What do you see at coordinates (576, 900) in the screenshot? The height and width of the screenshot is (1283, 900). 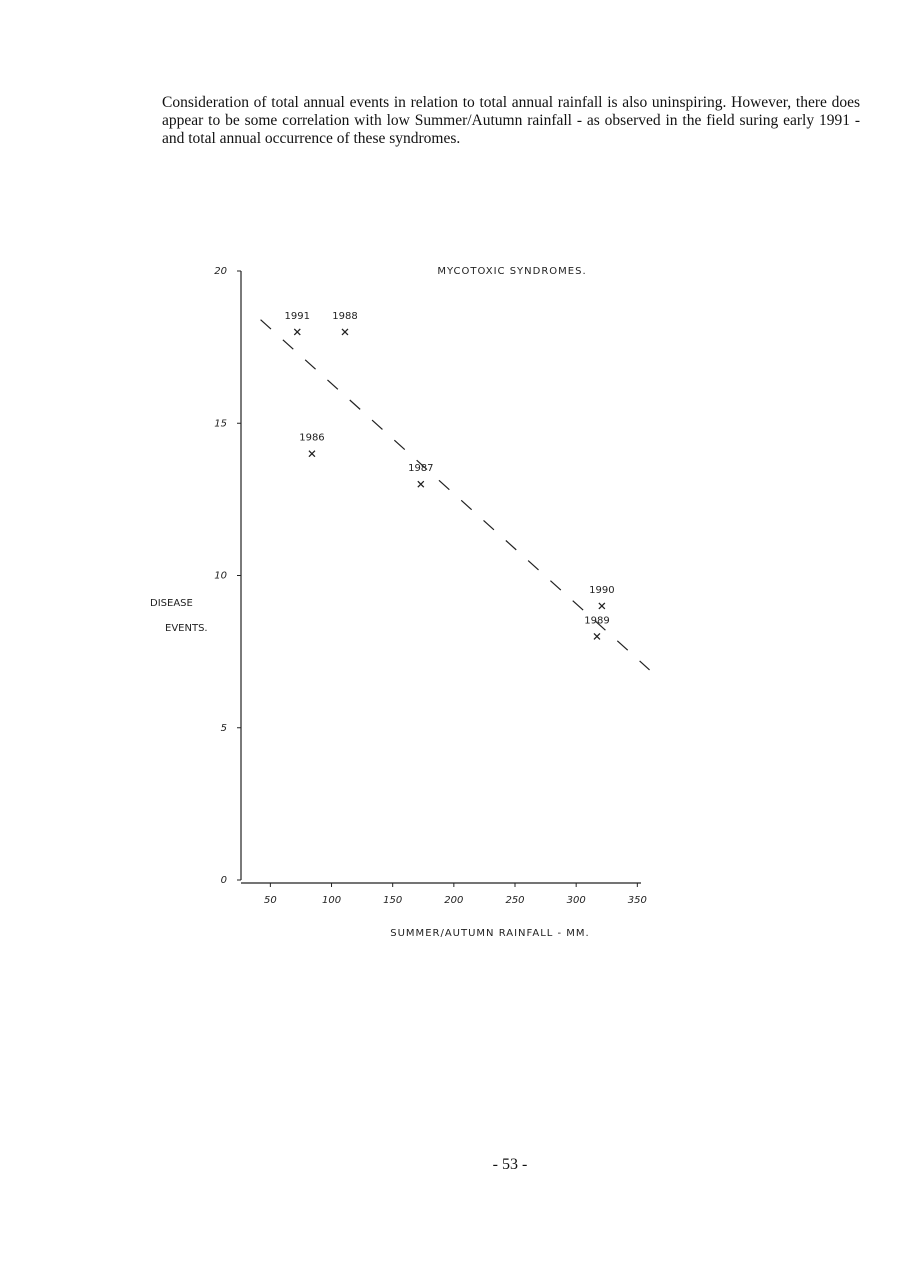 I see `x-tick-label: 300` at bounding box center [576, 900].